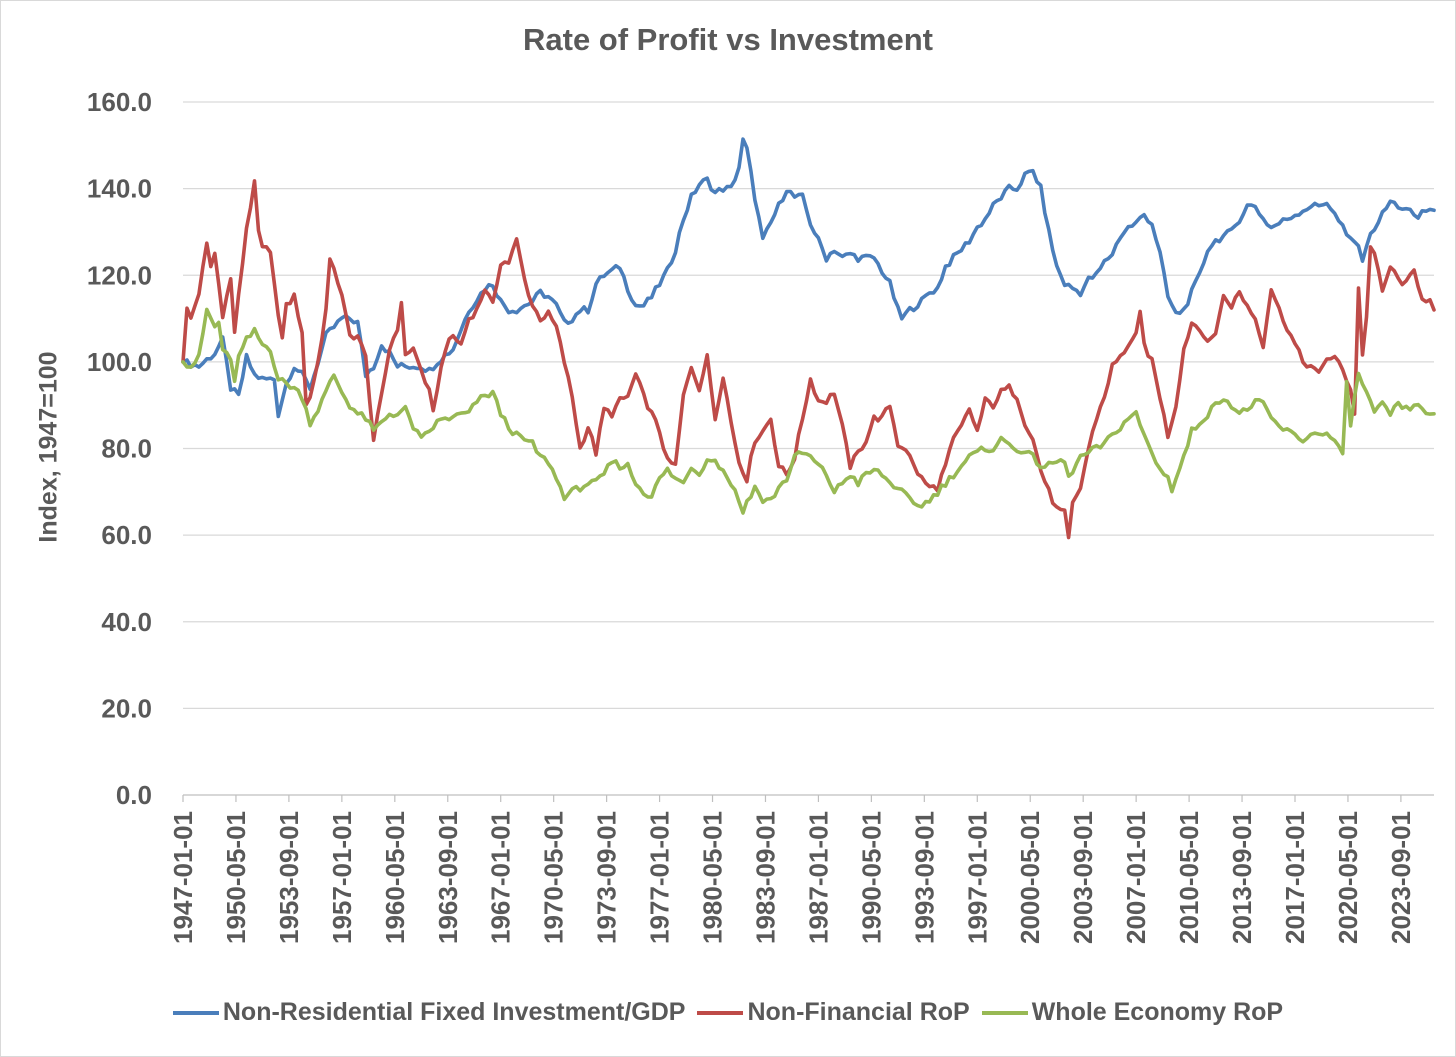 The image size is (1456, 1057). I want to click on legend-item-whole-economy: Whole Economy RoP, so click(1132, 1012).